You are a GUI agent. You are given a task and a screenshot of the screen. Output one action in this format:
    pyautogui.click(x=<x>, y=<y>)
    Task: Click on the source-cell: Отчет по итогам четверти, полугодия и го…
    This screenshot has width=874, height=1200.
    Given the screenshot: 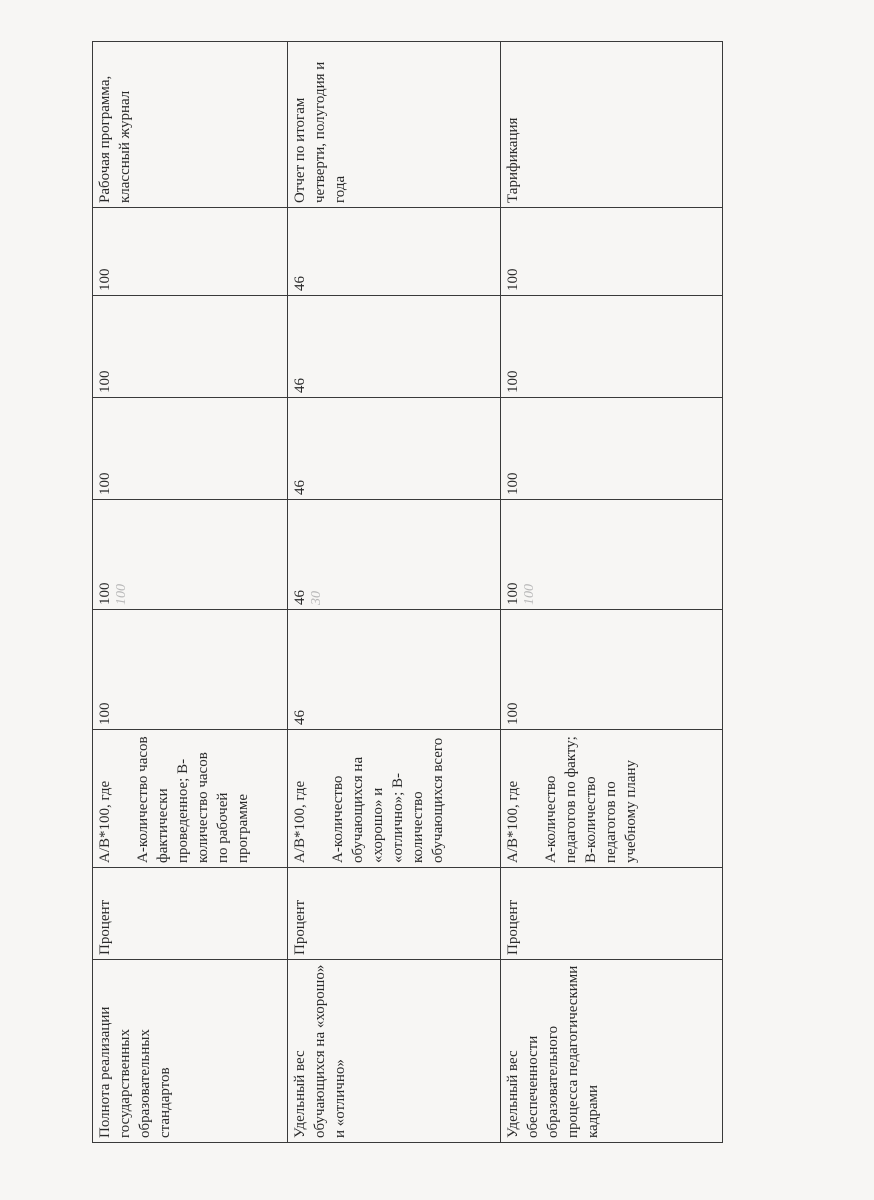 What is the action you would take?
    pyautogui.click(x=394, y=124)
    